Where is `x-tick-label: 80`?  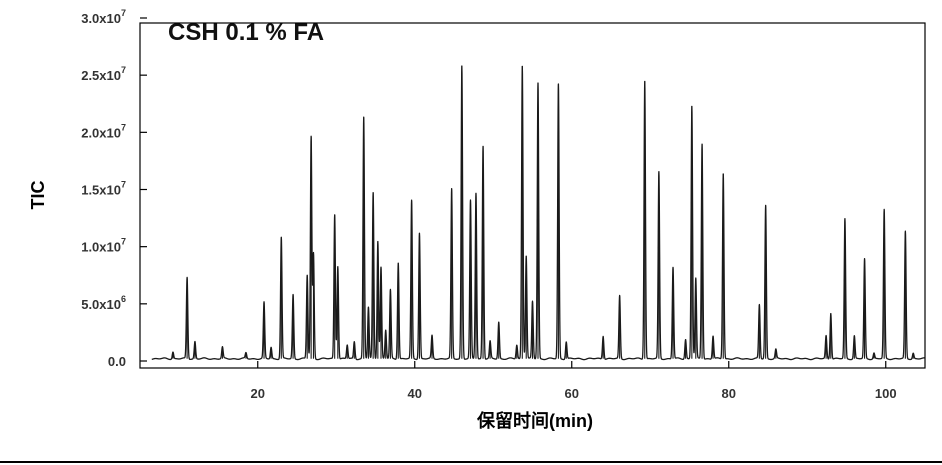
x-tick-label: 80 is located at coordinates (729, 393).